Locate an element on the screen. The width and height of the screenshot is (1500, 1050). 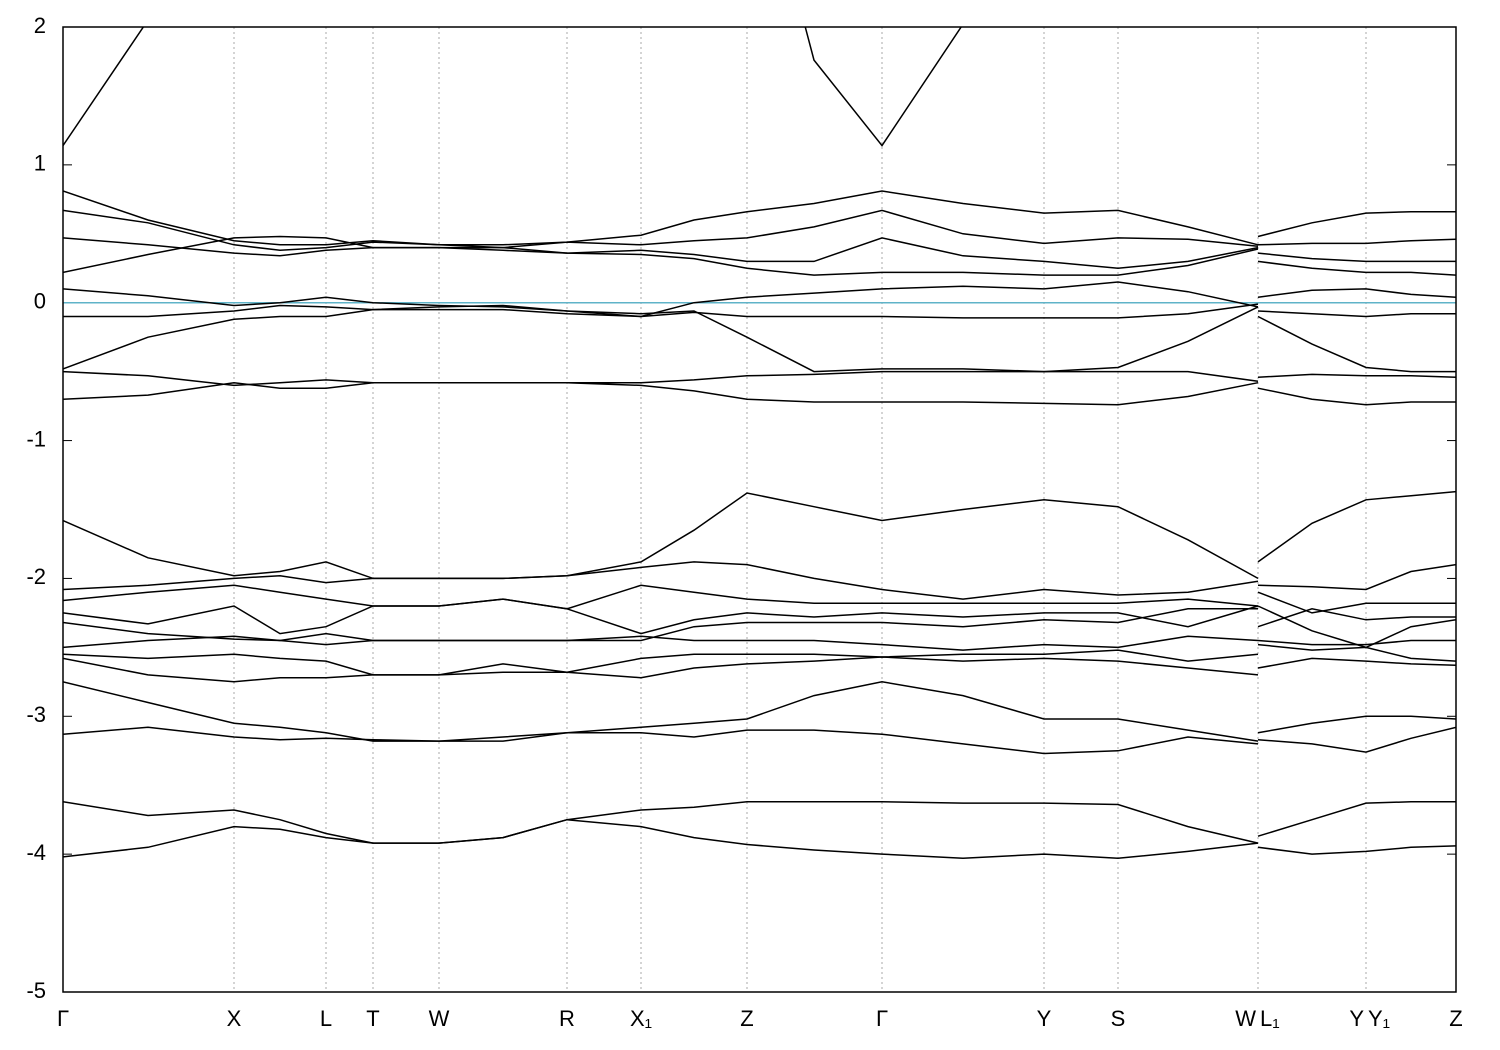
x-tick-label: S is located at coordinates (1118, 1018).